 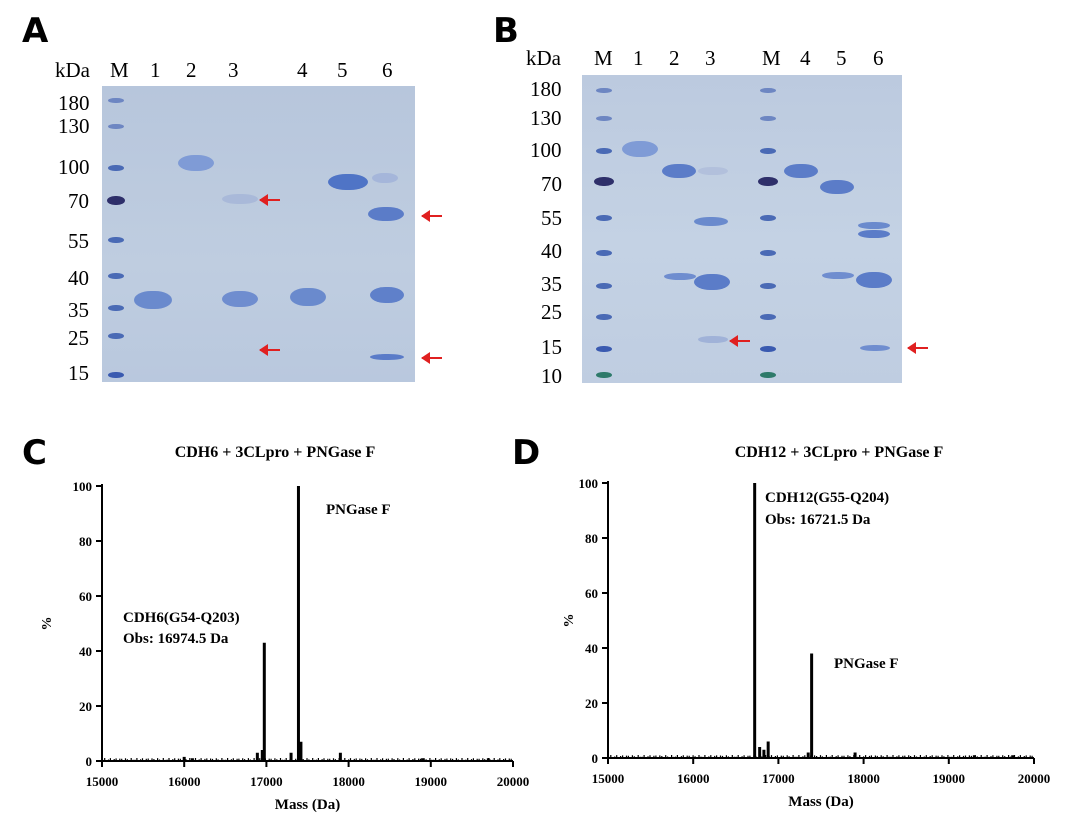 I want to click on gel-b-ladder-label: 100, so click(x=546, y=150).